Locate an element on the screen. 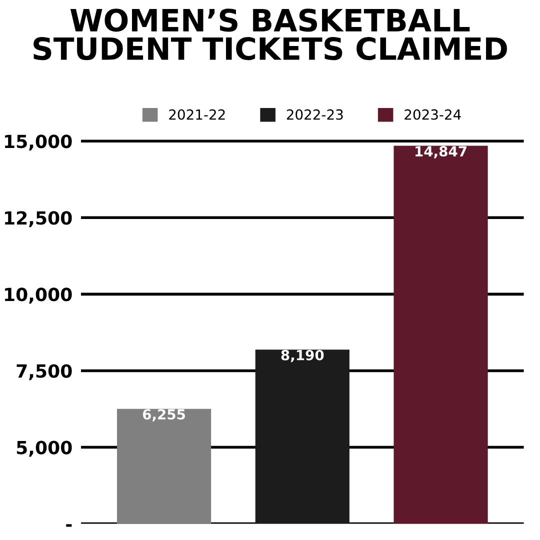 The width and height of the screenshot is (540, 540). y-tick-label: 12,500 is located at coordinates (38, 219).